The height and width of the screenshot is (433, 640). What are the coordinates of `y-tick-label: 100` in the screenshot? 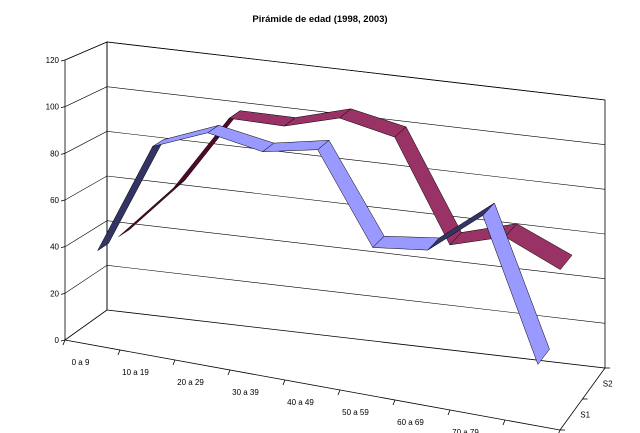 It's located at (53, 107).